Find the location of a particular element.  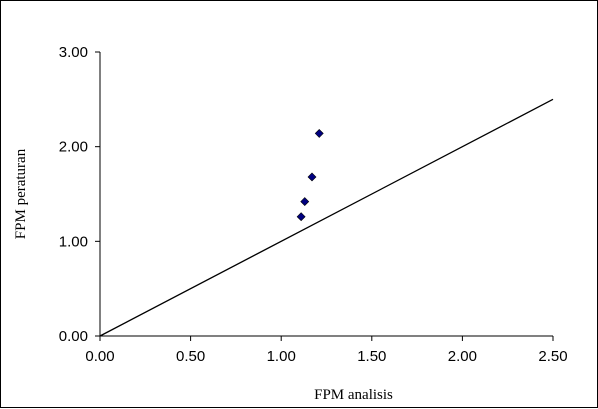

x-tick-label: 0.50 is located at coordinates (190, 356).